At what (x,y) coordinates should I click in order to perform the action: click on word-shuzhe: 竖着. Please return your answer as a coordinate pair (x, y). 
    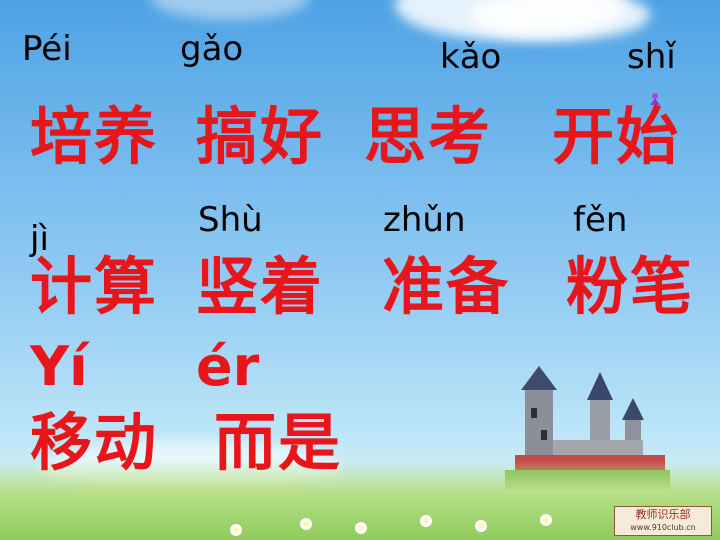
    Looking at the image, I should click on (260, 286).